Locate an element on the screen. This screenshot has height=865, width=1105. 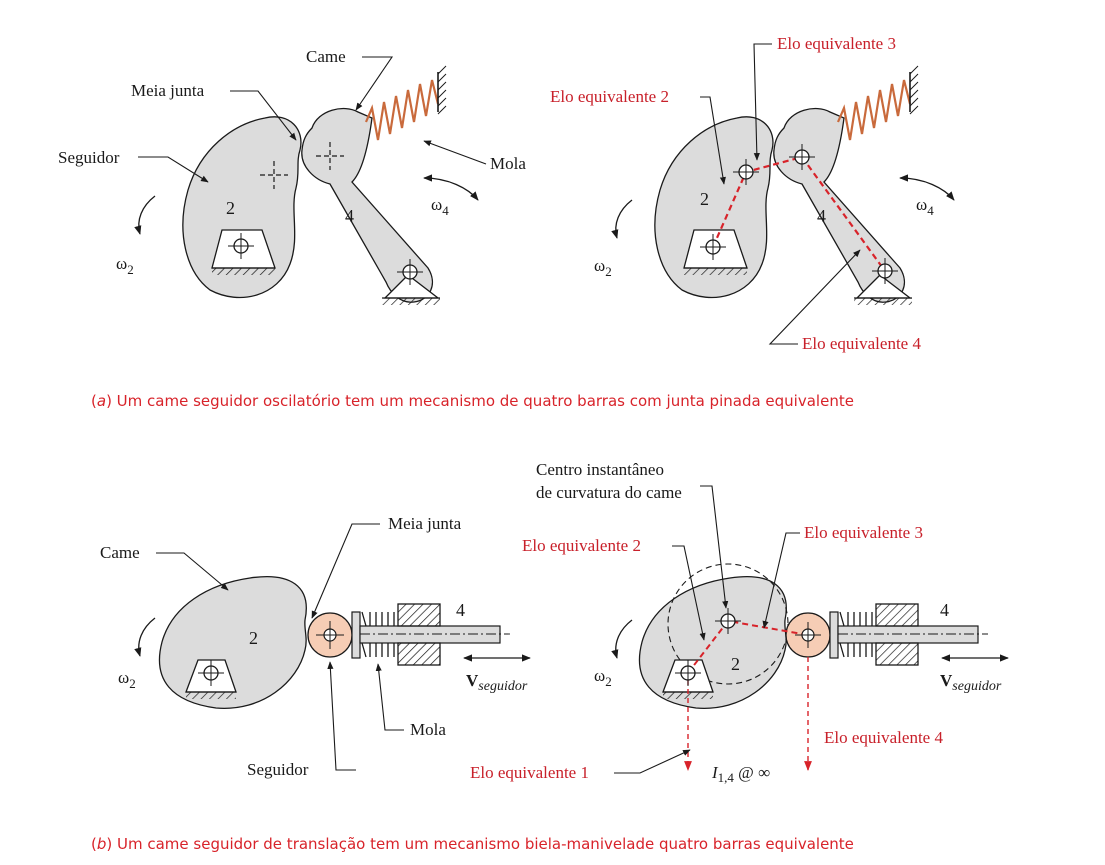
pin-a-cam-center is located at coordinates (746, 172).